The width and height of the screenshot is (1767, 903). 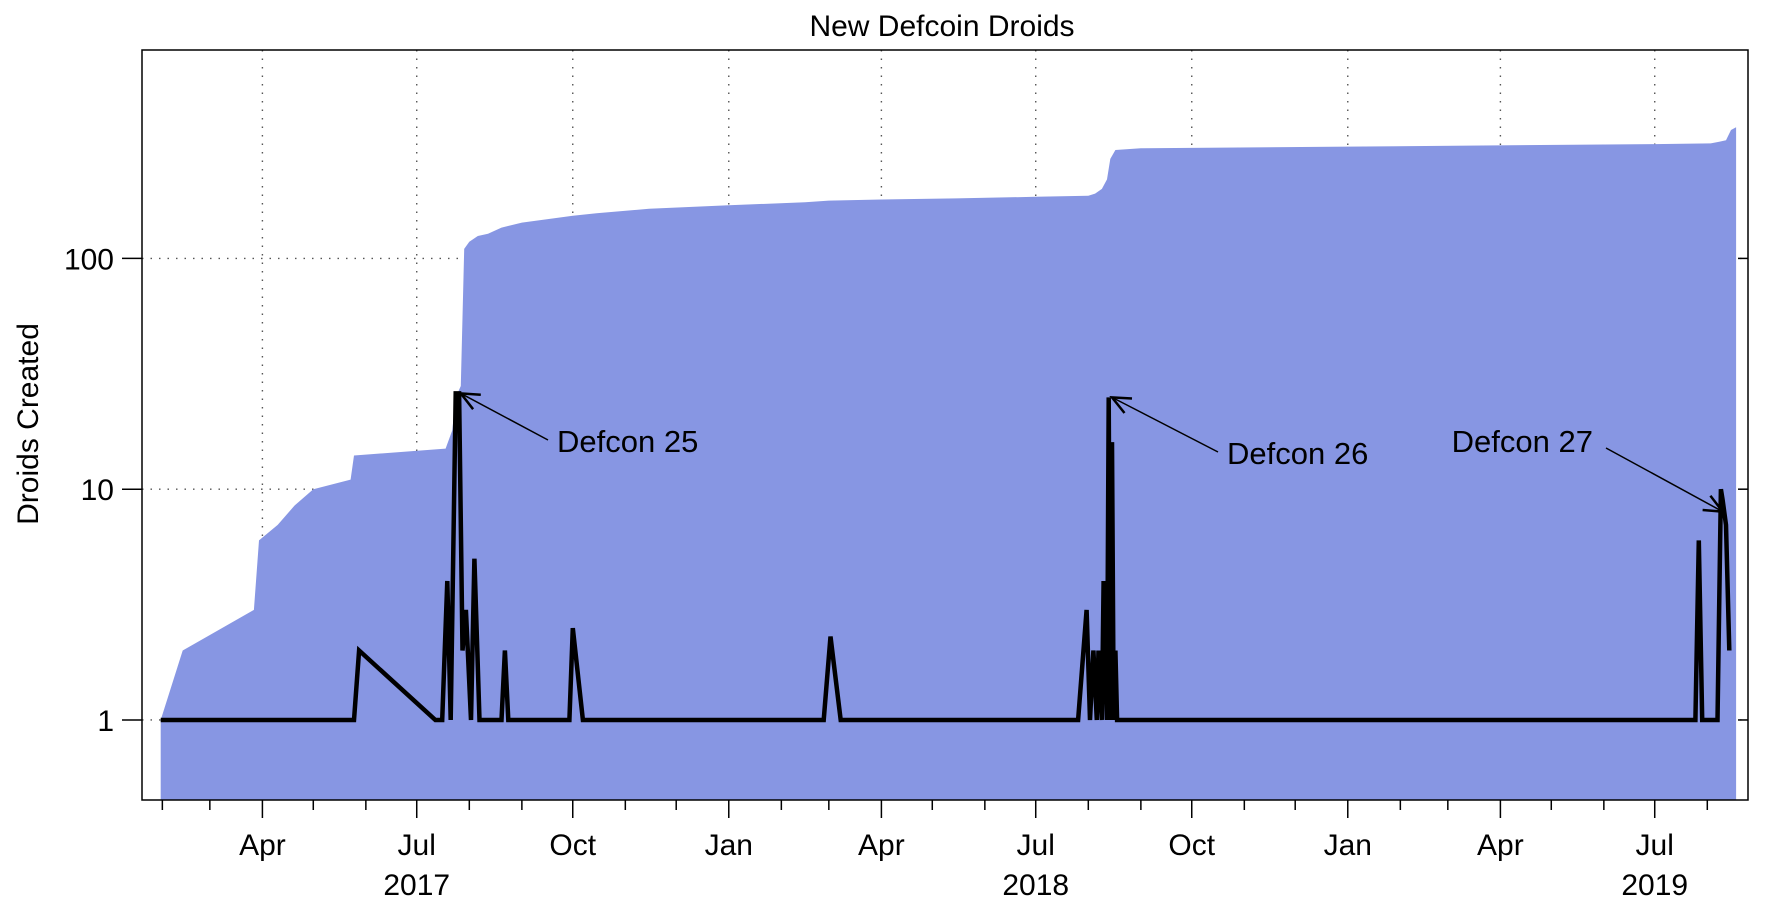 I want to click on annotations: Defcon 25 Defcon 26 Defcon 27, so click(x=1092, y=452).